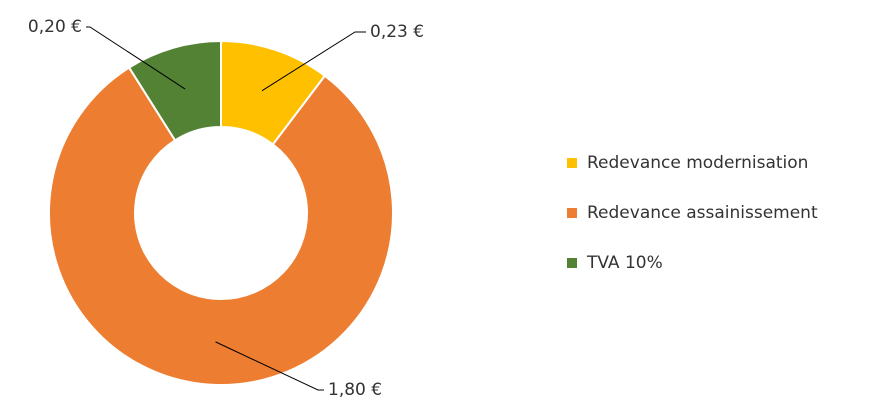  Describe the element at coordinates (624, 263) in the screenshot. I see `legend-label: TVA 10%` at that location.